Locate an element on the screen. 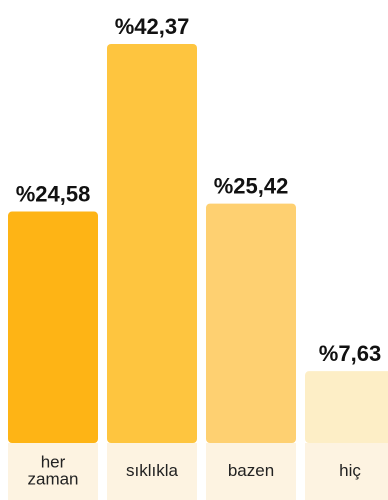  value-label-3: %7,63 is located at coordinates (350, 353).